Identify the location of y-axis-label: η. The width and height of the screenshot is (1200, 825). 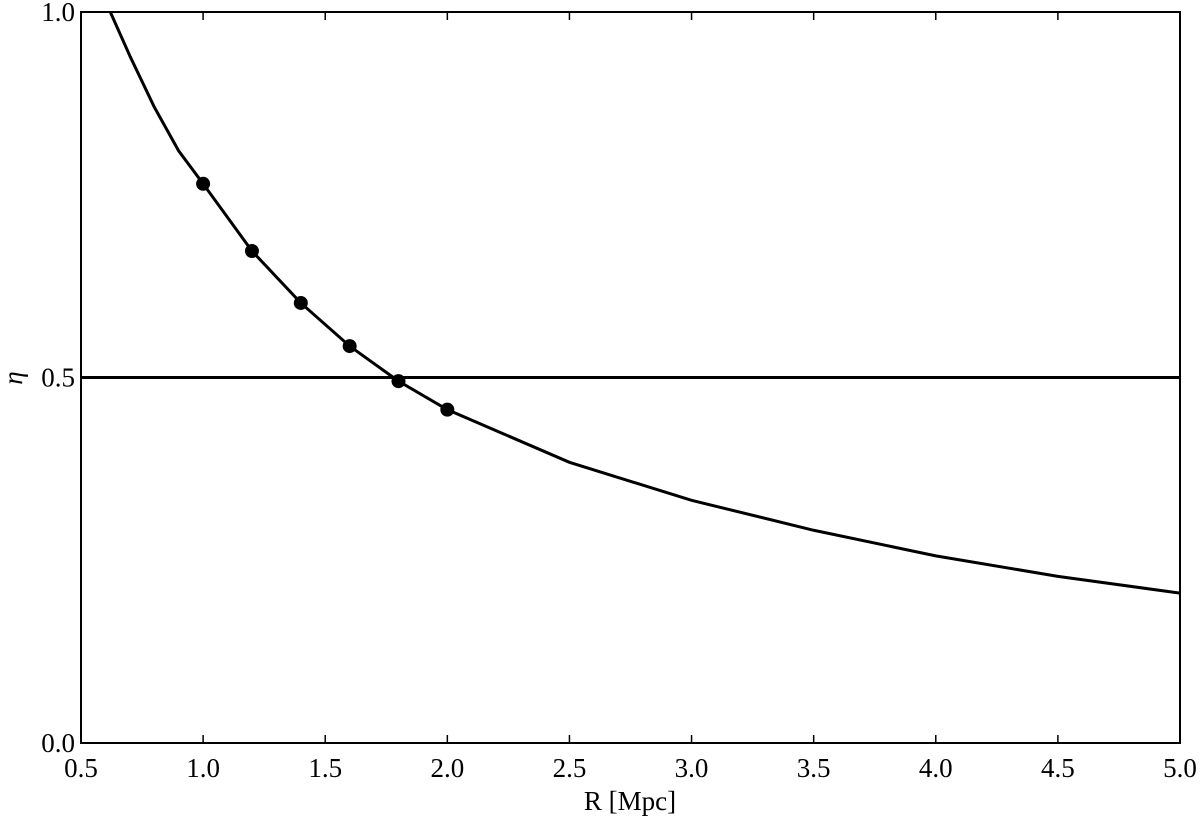
(14, 377).